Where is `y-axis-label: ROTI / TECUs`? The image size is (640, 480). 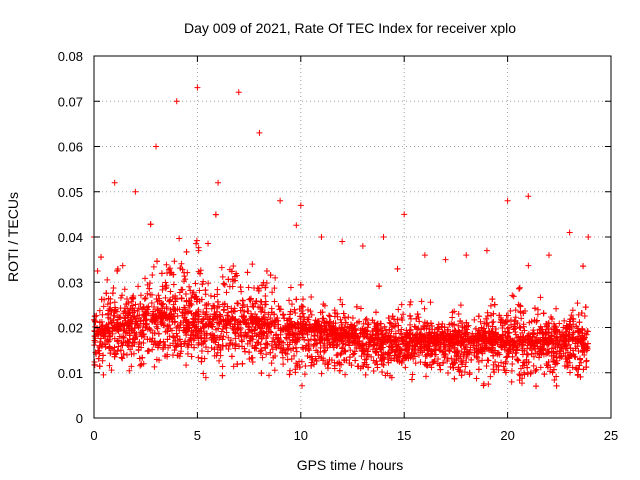 y-axis-label: ROTI / TECUs is located at coordinates (13, 237).